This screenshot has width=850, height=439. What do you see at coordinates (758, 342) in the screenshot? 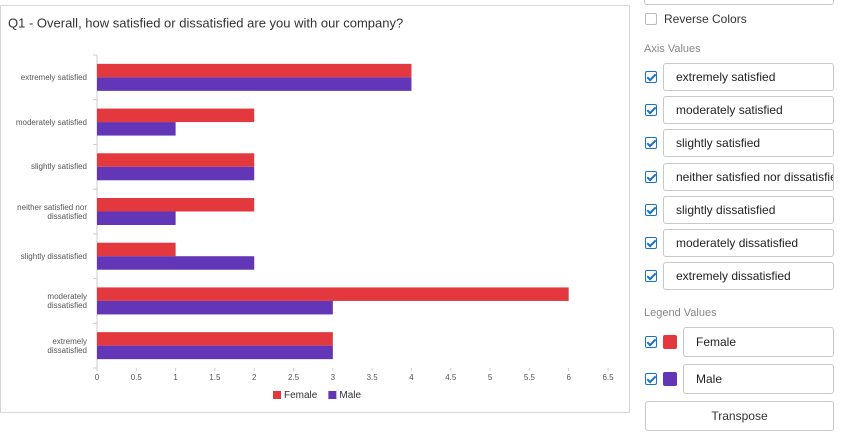
I see `legend-value-field: Female` at bounding box center [758, 342].